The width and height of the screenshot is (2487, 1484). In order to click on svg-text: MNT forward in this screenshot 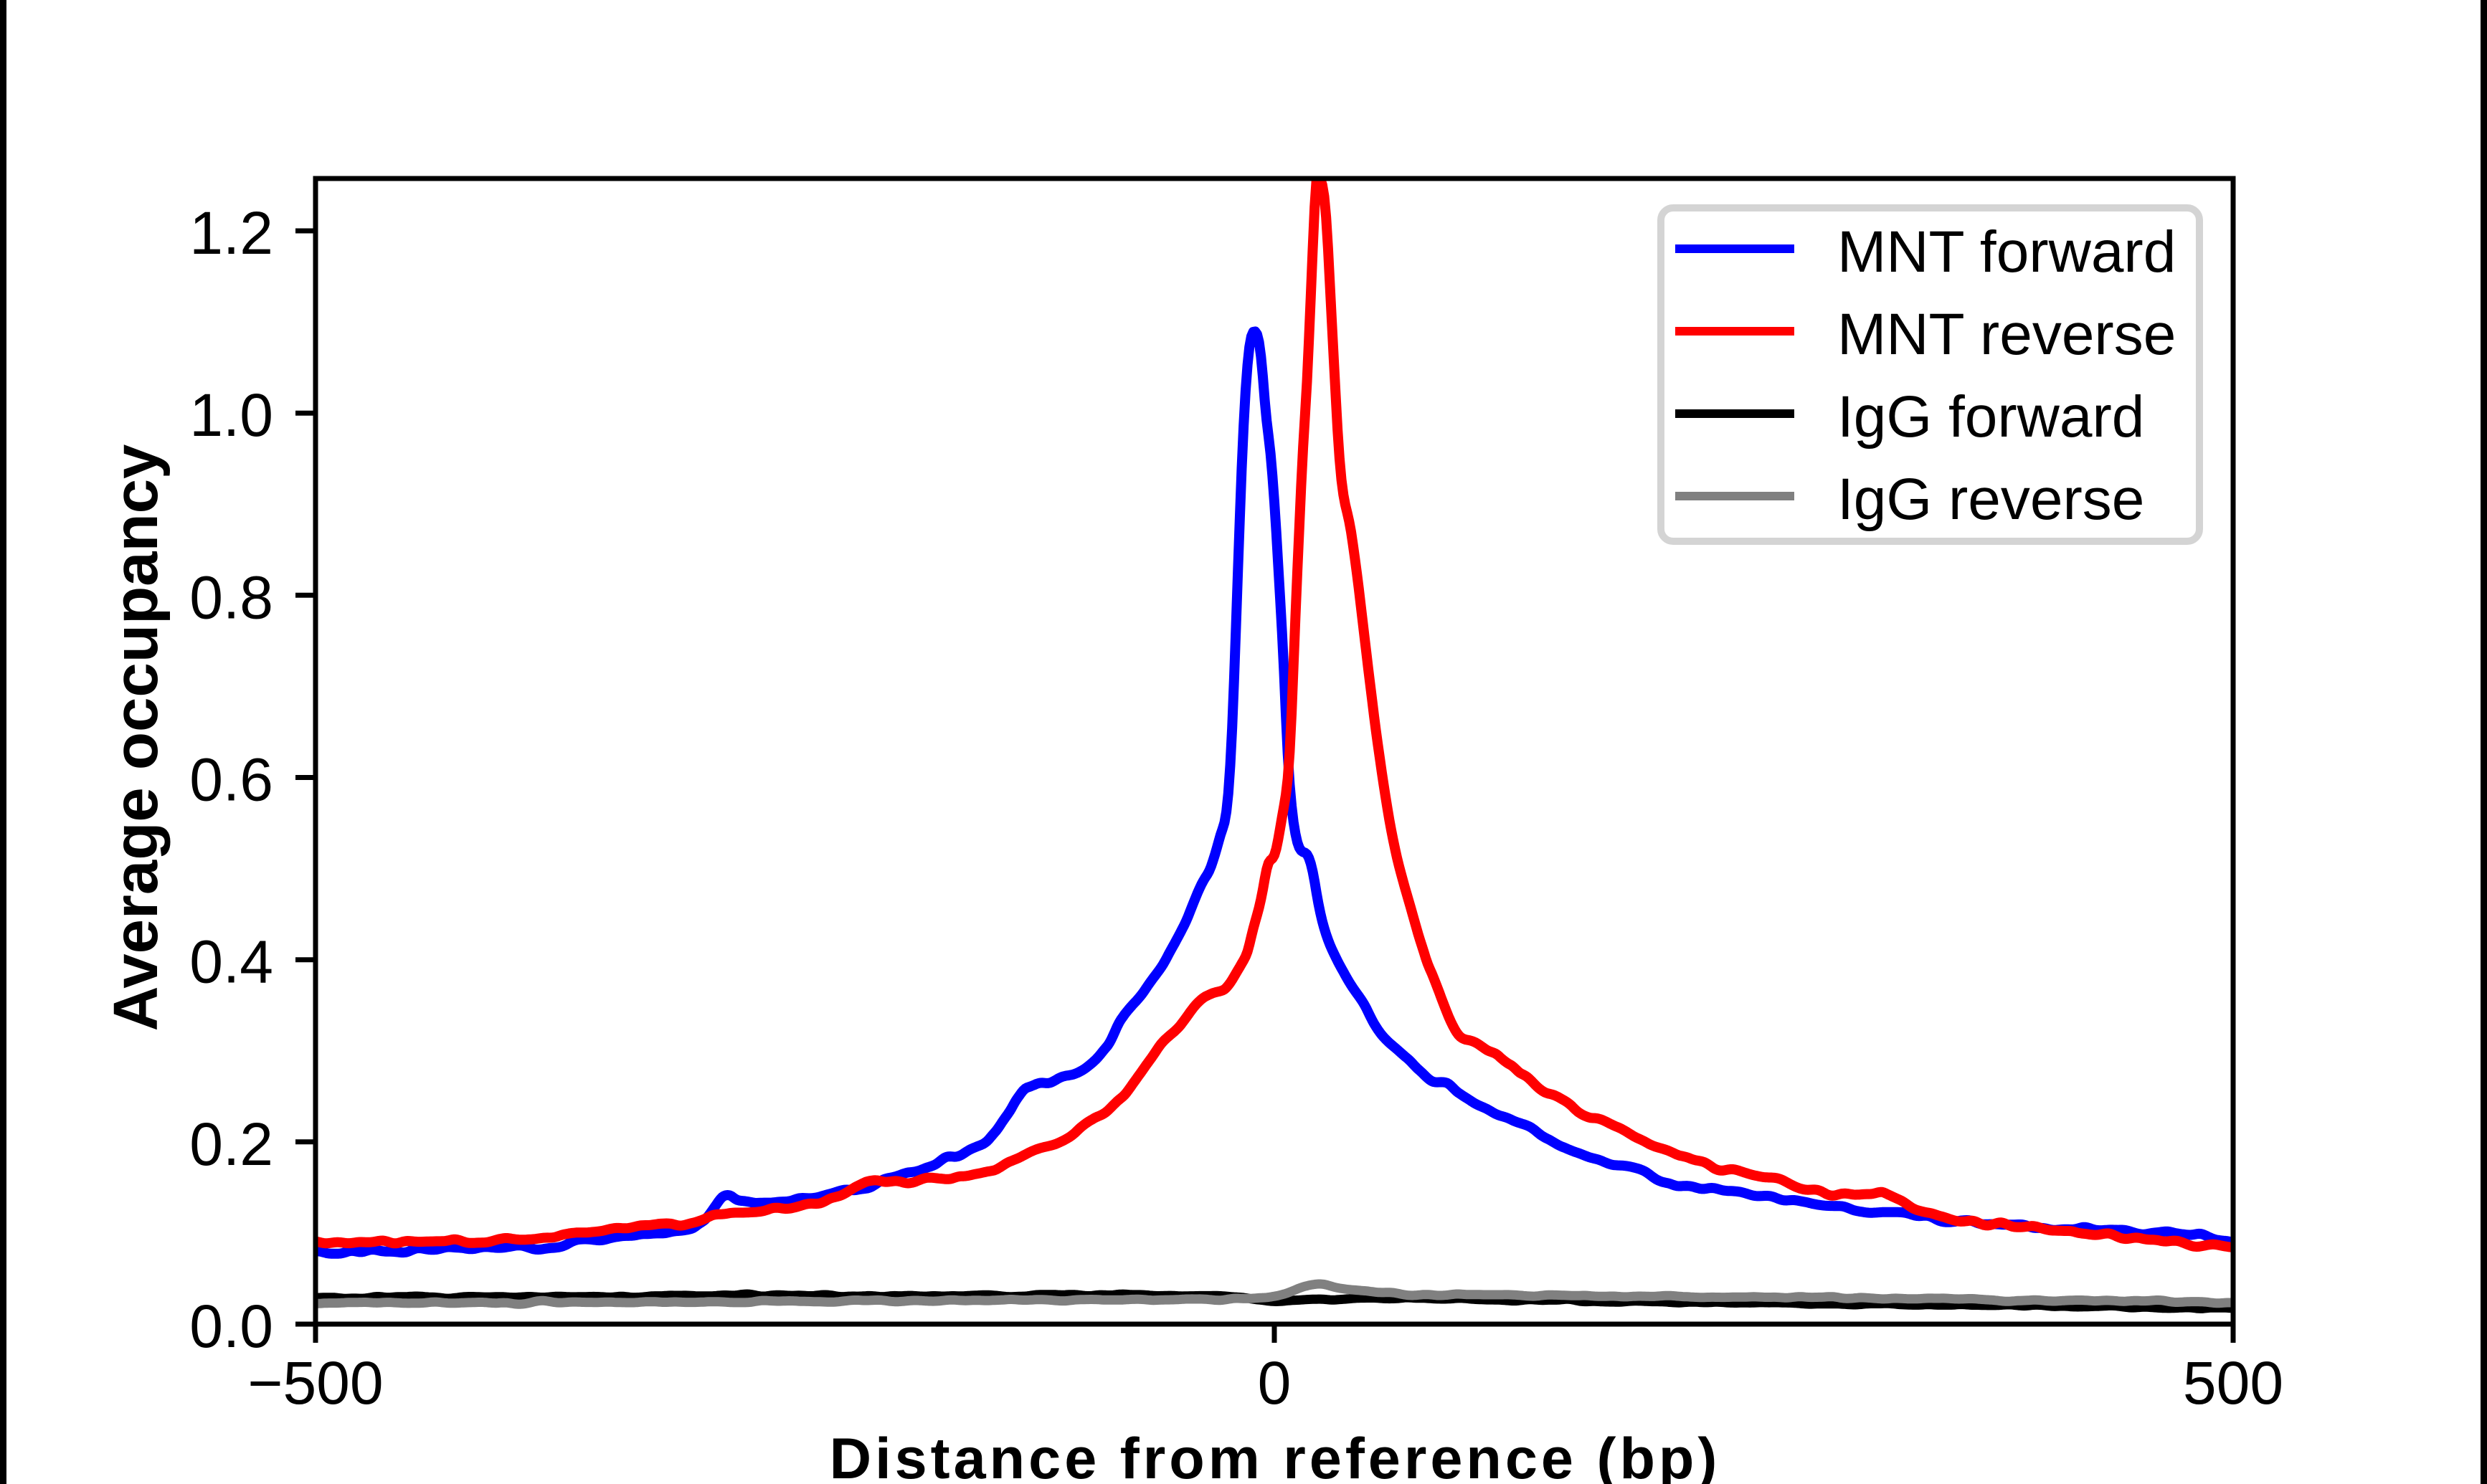, I will do `click(2007, 252)`.